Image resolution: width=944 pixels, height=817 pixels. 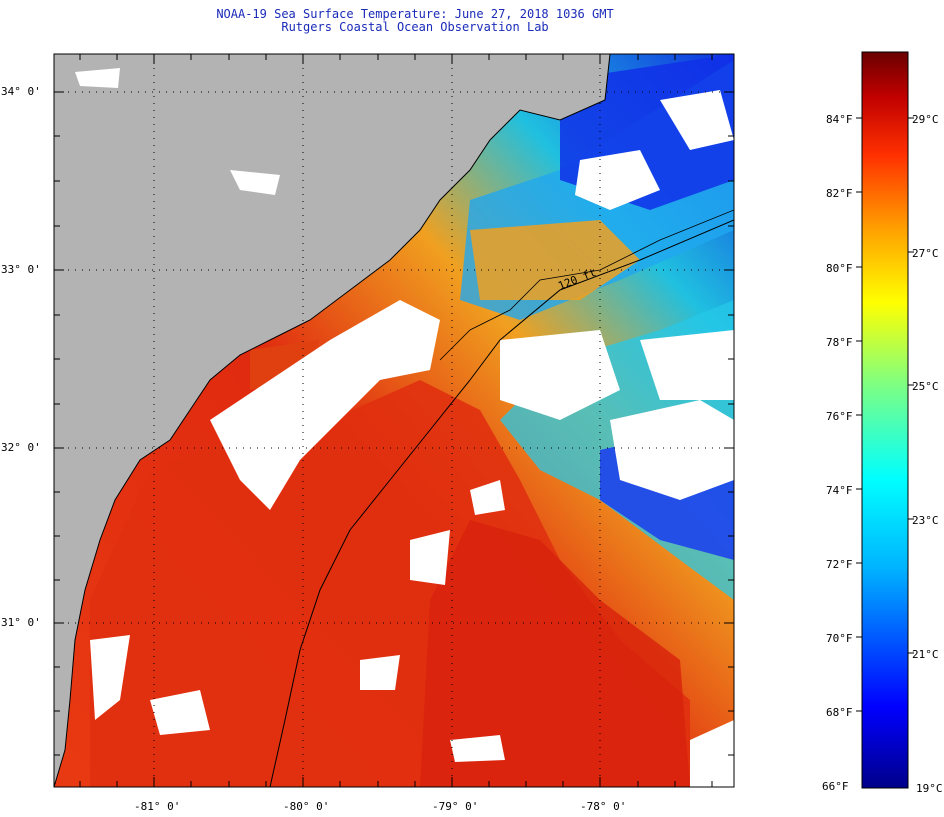 I want to click on map-subtitle: Rutgers Coastal Ocean Observation Lab, so click(x=415, y=27).